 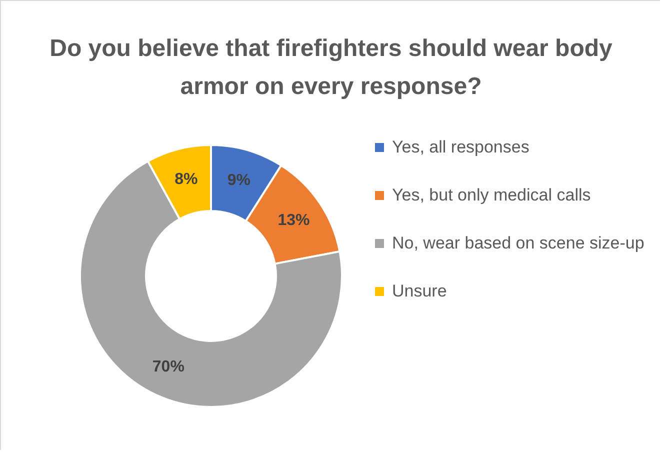 What do you see at coordinates (168, 367) in the screenshot?
I see `data-label: 70%` at bounding box center [168, 367].